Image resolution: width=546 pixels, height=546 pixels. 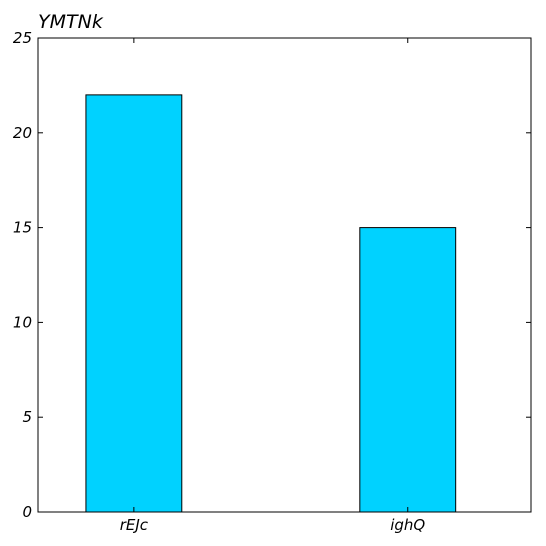 I want to click on y-tick-label: 25, so click(x=22, y=38).